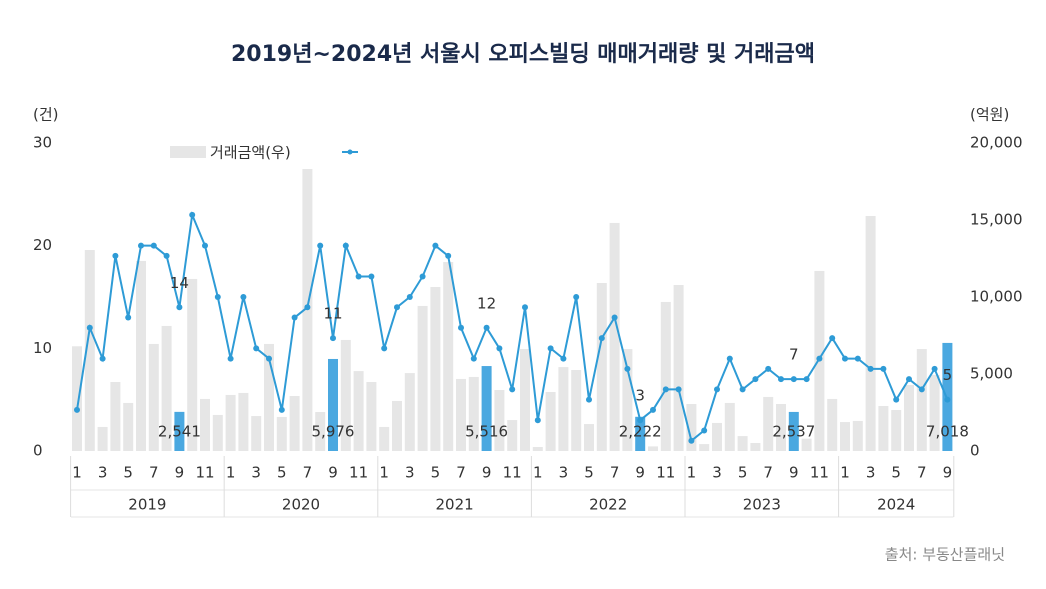 This screenshot has width=1046, height=589. Describe the element at coordinates (42, 348) in the screenshot. I see `y-tick-label: 10` at that location.